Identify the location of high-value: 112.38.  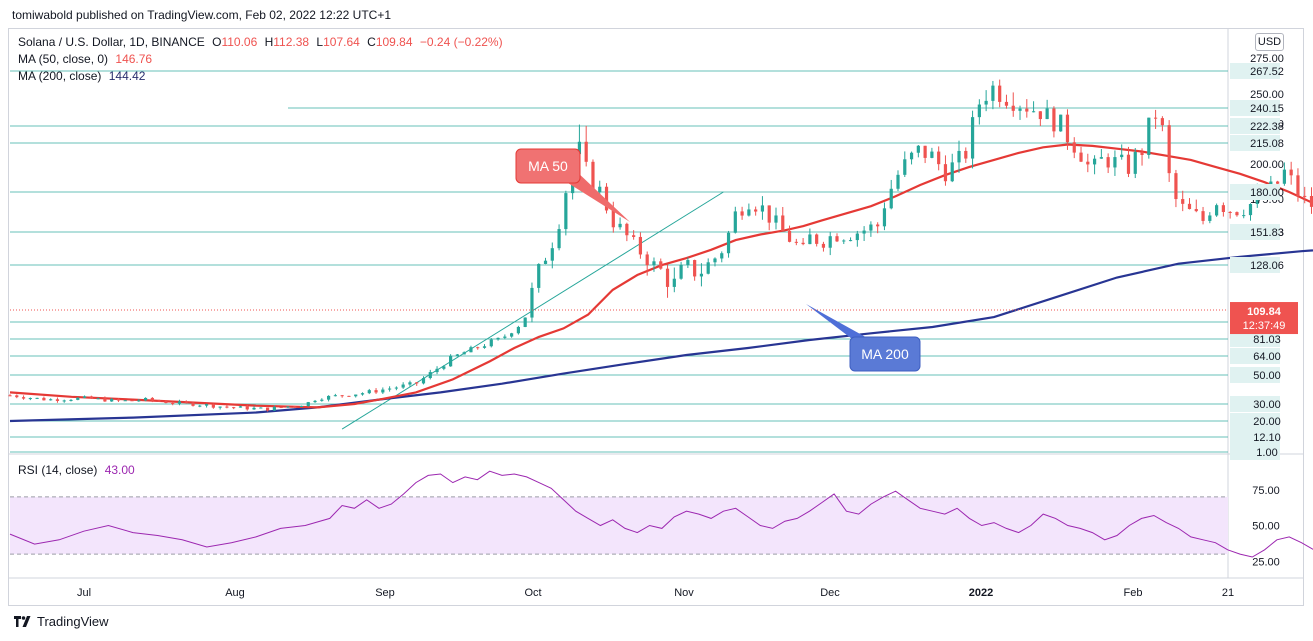
(291, 42).